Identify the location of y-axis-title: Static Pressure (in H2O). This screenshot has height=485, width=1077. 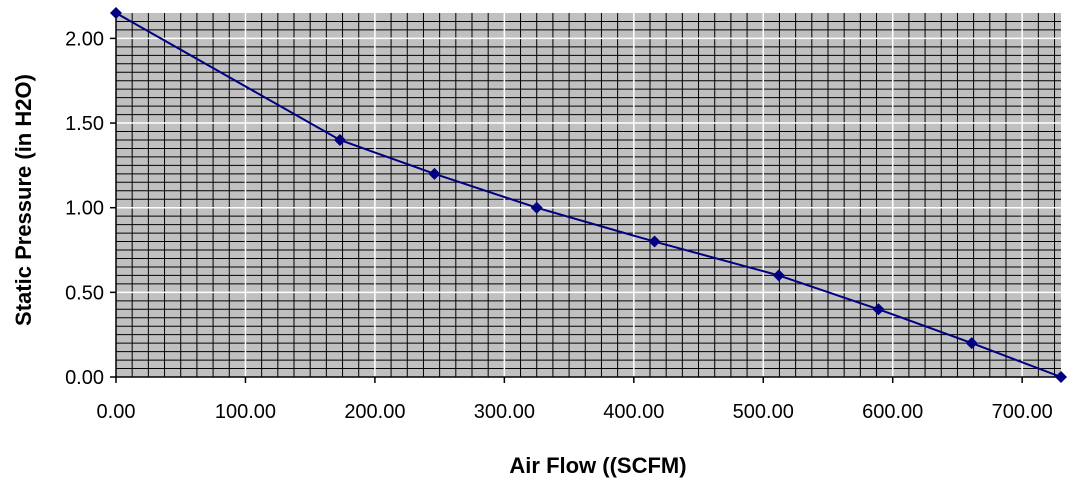
(23, 200).